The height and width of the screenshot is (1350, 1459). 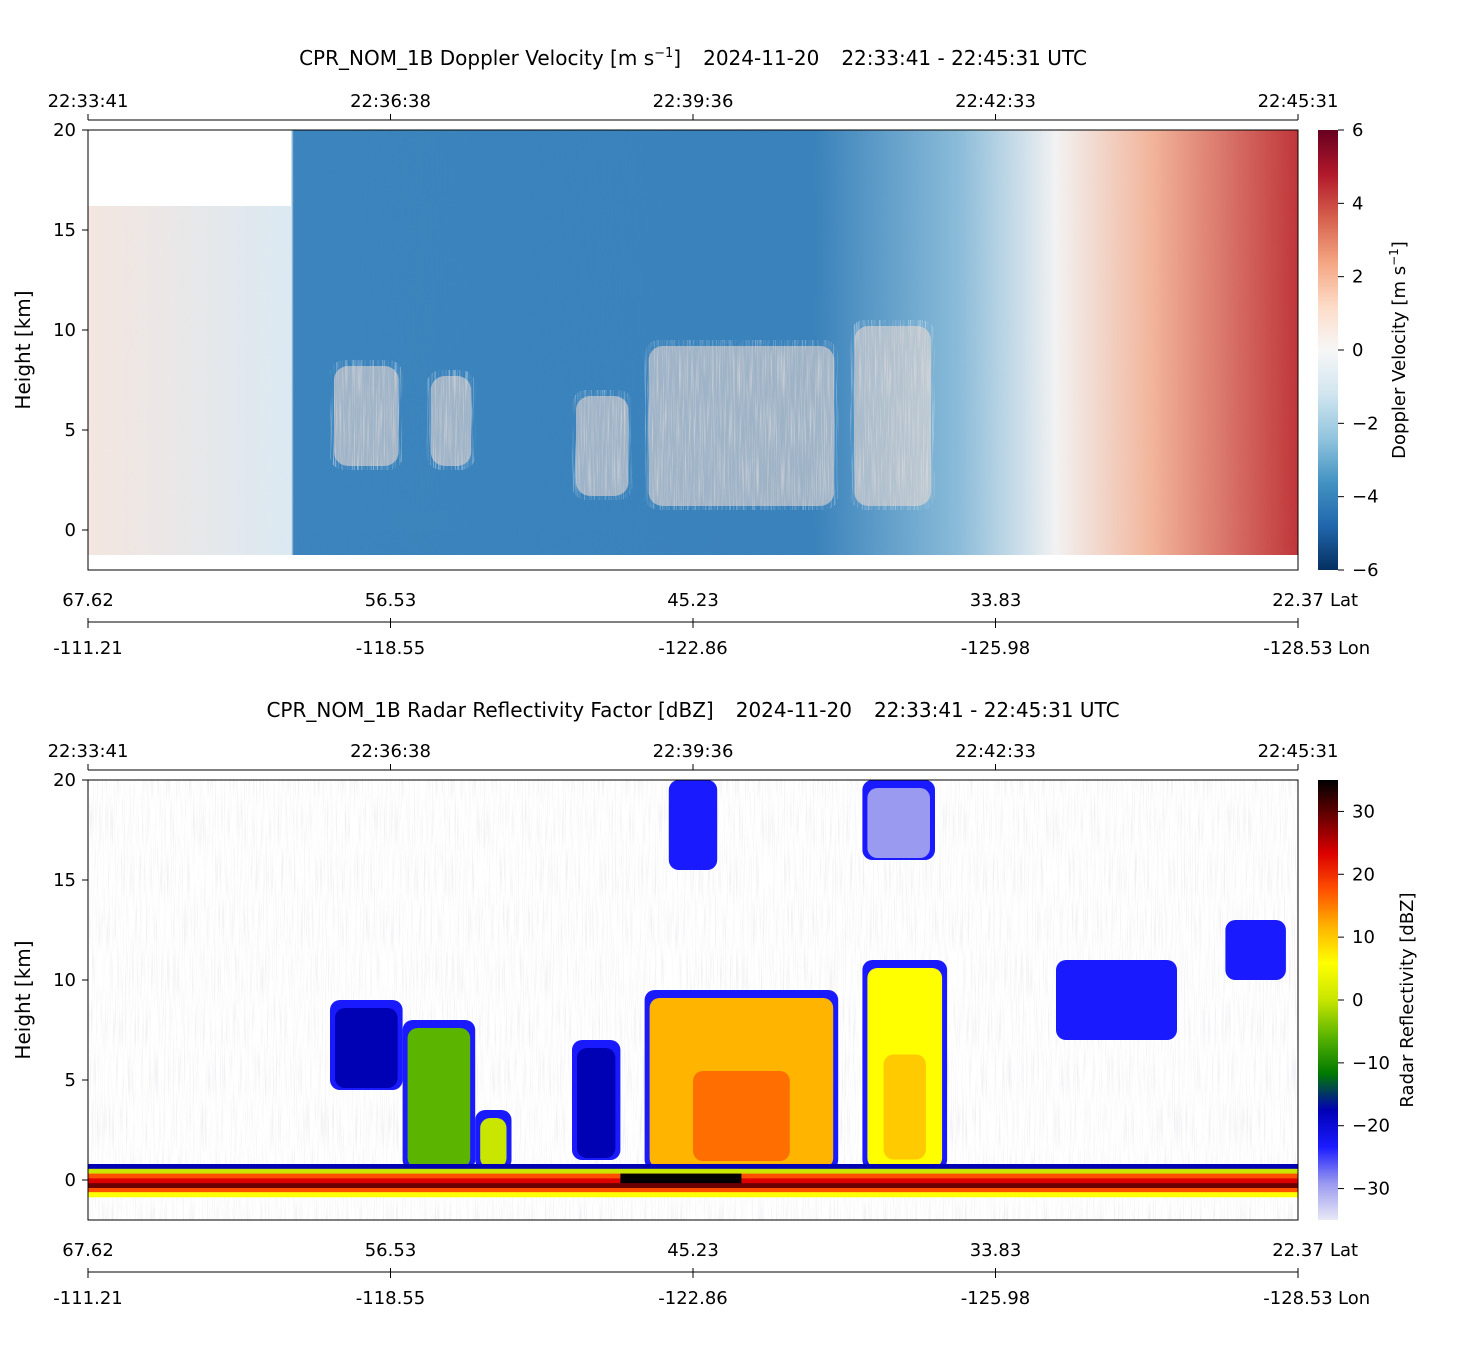 What do you see at coordinates (1365, 570) in the screenshot?
I see `colorbar-tick-label: −6` at bounding box center [1365, 570].